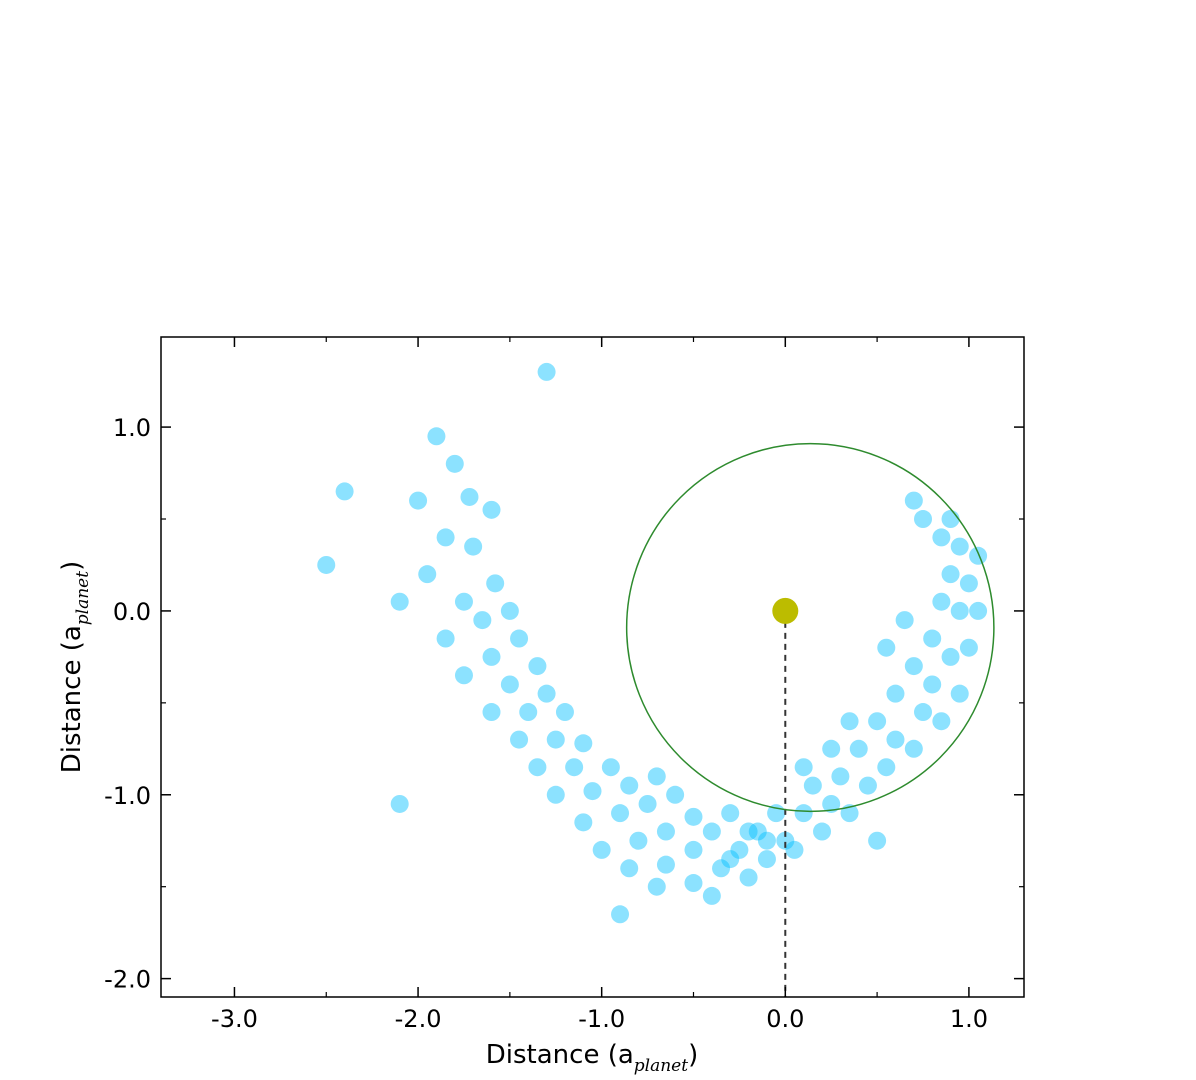 The height and width of the screenshot is (1080, 1196). What do you see at coordinates (810, 627) in the screenshot?
I see `hill-circle` at bounding box center [810, 627].